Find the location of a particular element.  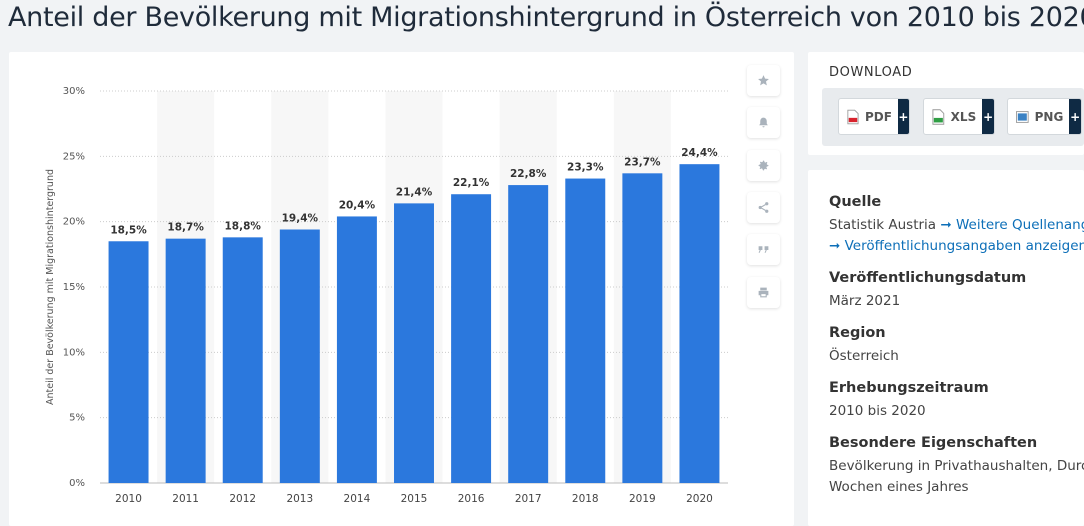

pubdate-value: März 2021 is located at coordinates (865, 301).